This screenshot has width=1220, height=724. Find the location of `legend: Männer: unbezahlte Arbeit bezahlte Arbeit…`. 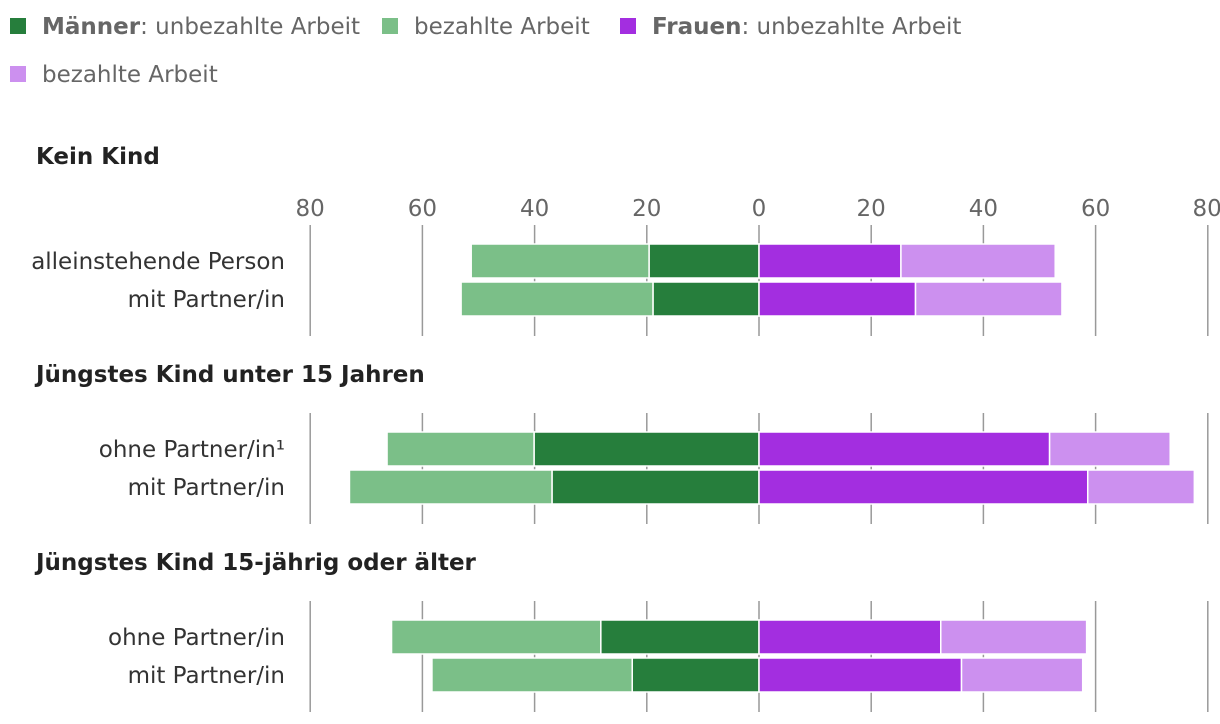

legend: Männer: unbezahlte Arbeit bezahlte Arbeit… is located at coordinates (485, 51).